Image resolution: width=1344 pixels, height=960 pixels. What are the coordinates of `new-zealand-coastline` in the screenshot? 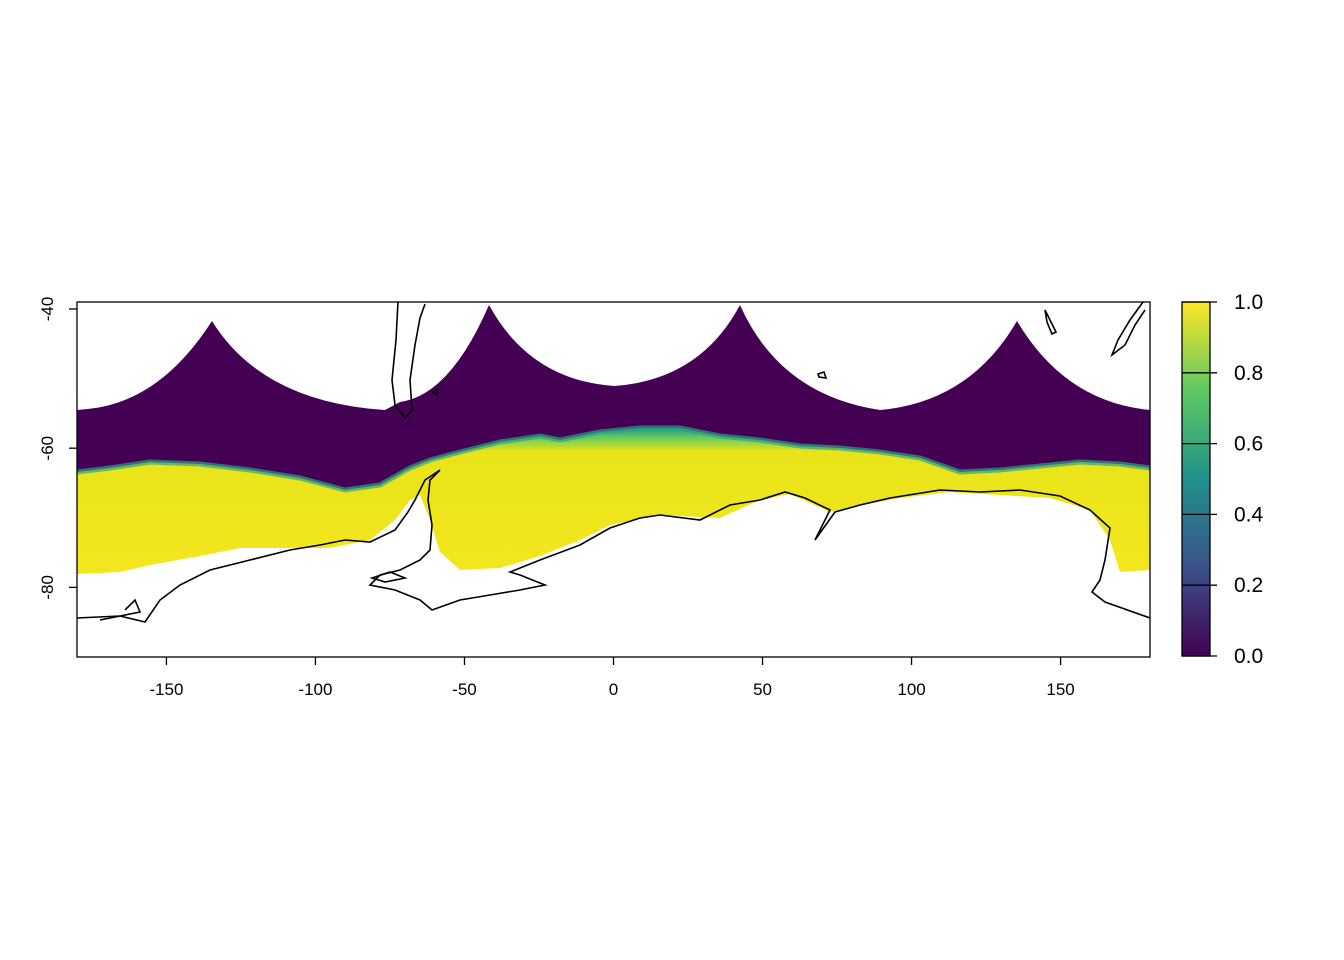 It's located at (1128, 330).